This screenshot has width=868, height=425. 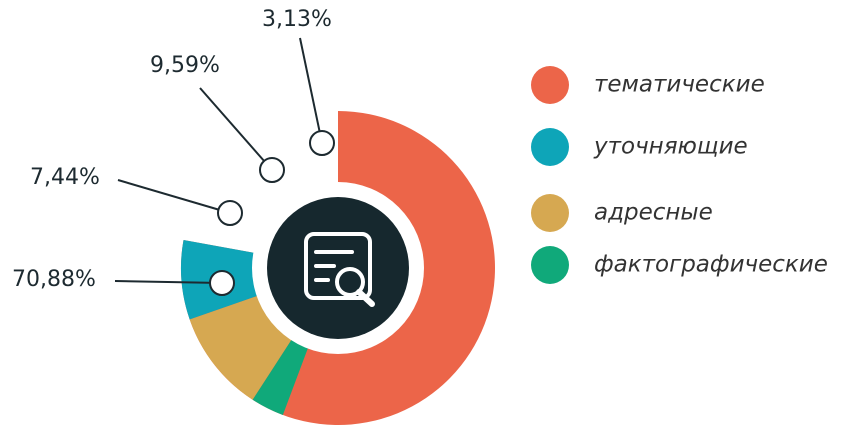 I want to click on legend-label: тематические, so click(x=679, y=85).